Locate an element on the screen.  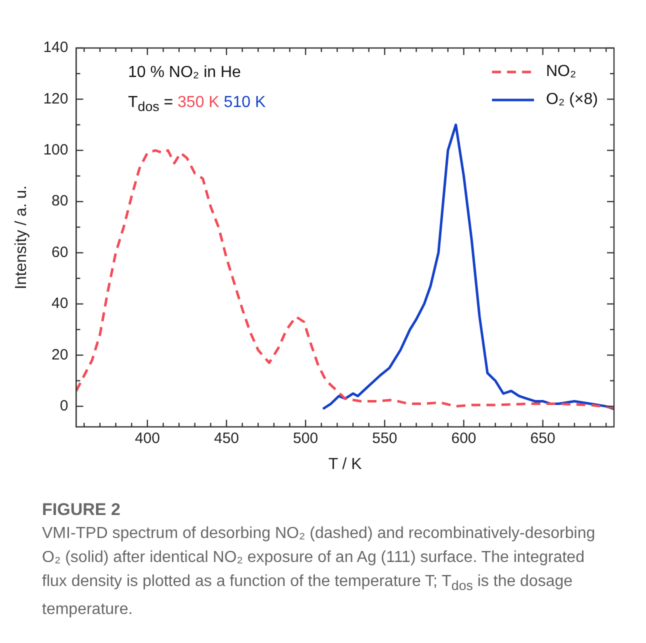
annotation: 510 K is located at coordinates (245, 102).